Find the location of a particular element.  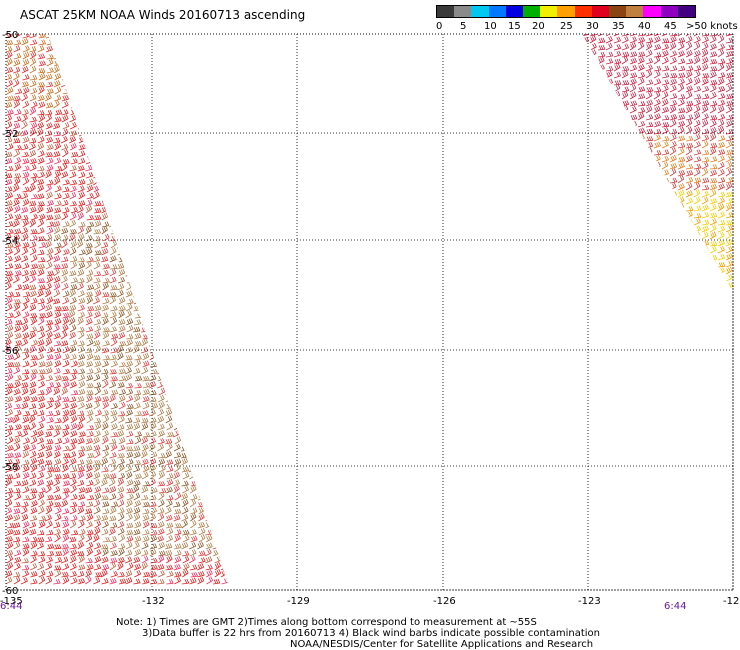

legend-label: 30 is located at coordinates (592, 26).